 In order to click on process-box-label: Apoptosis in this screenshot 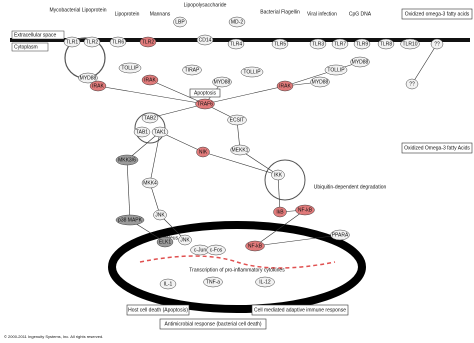, I will do `click(205, 93)`.